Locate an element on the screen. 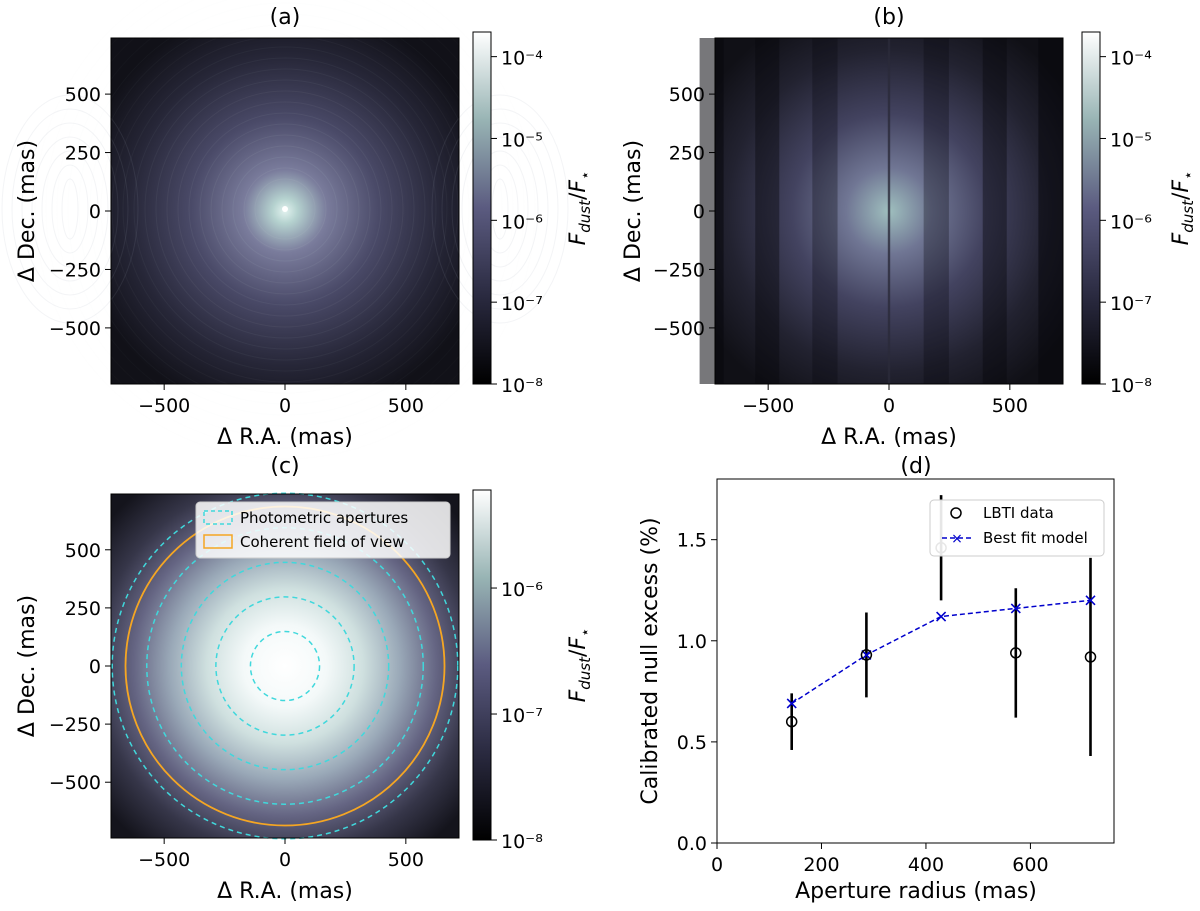 Image resolution: width=1200 pixels, height=911 pixels. panel-d-xlabel: Aperture radius (mas) is located at coordinates (916, 891).